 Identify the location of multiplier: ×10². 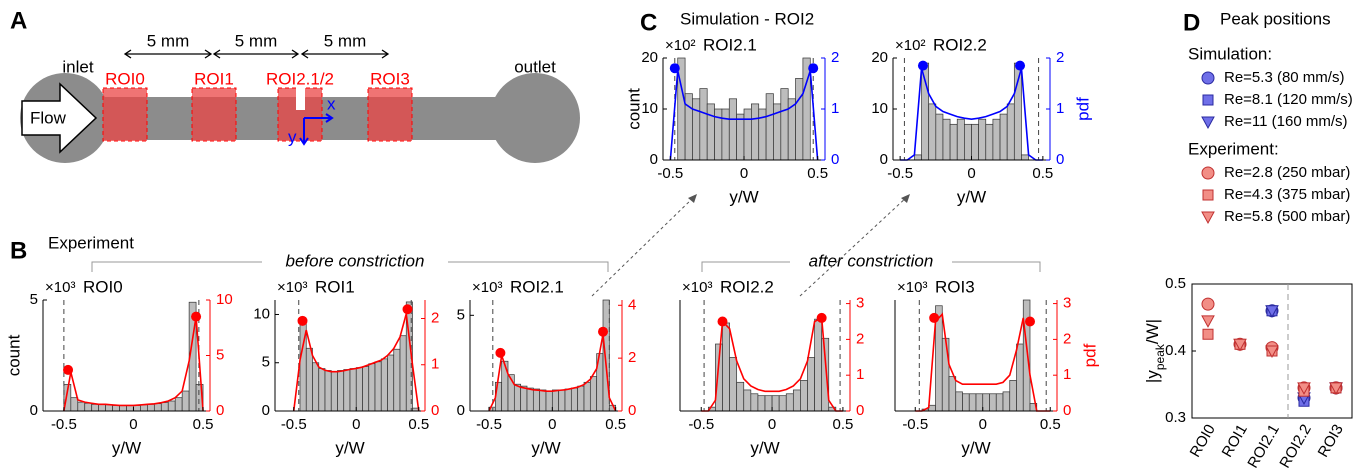
(910, 45).